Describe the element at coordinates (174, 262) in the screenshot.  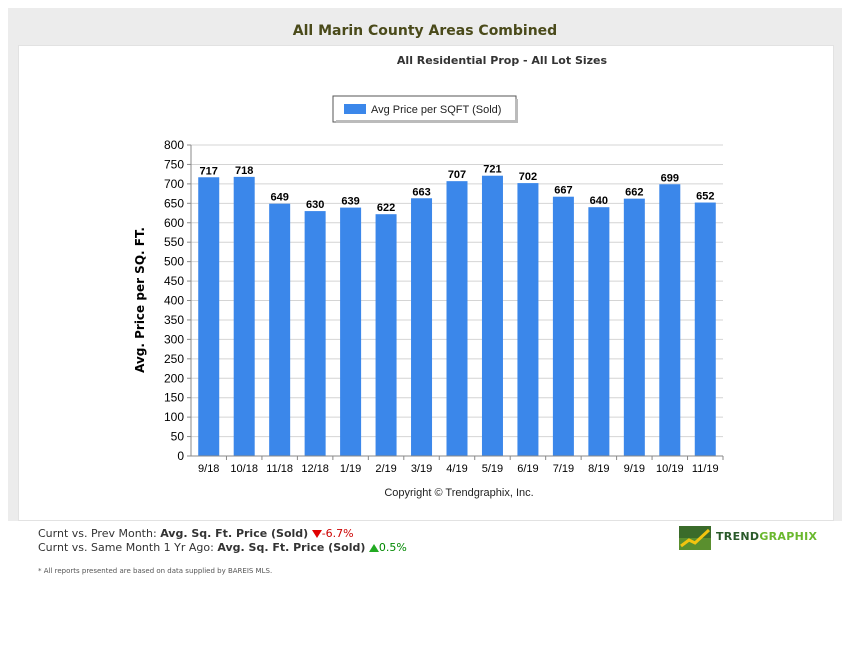
I see `y-tick-label: 500` at that location.